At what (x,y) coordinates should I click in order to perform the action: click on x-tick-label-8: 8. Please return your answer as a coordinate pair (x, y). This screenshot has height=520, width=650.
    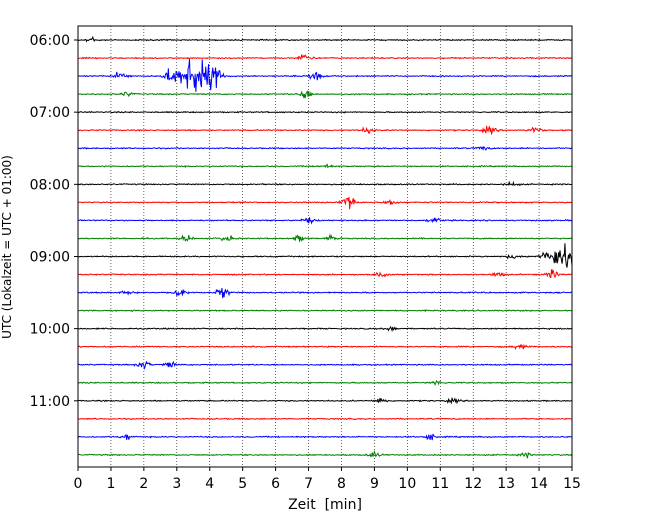
    Looking at the image, I should click on (341, 484).